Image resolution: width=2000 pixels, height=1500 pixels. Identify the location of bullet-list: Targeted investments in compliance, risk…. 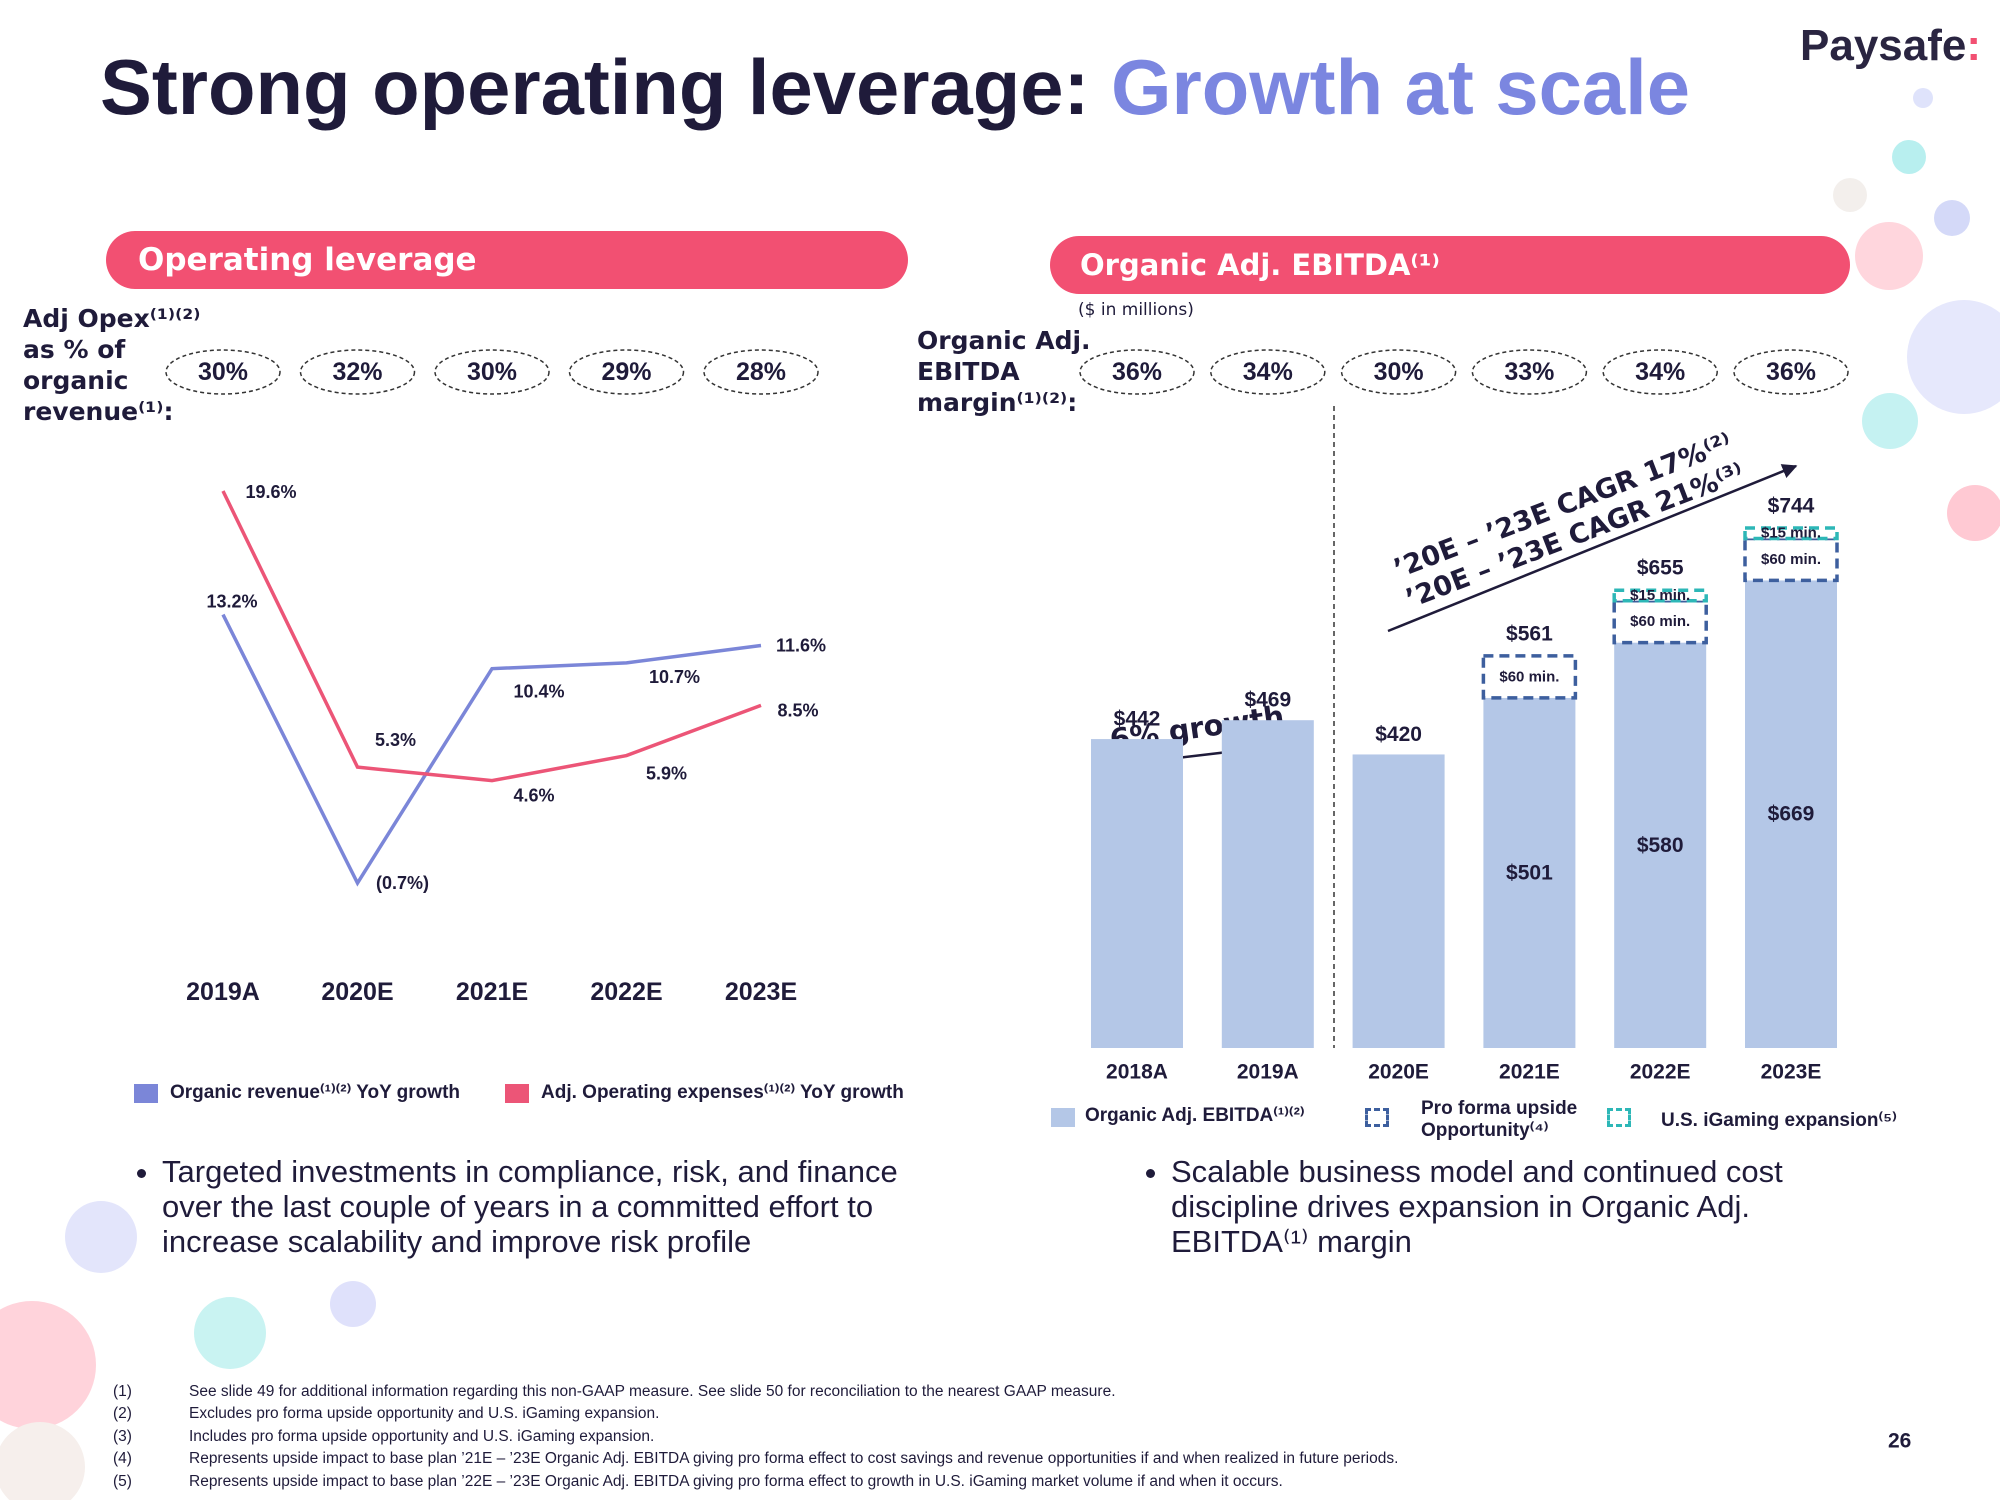
(514, 1206).